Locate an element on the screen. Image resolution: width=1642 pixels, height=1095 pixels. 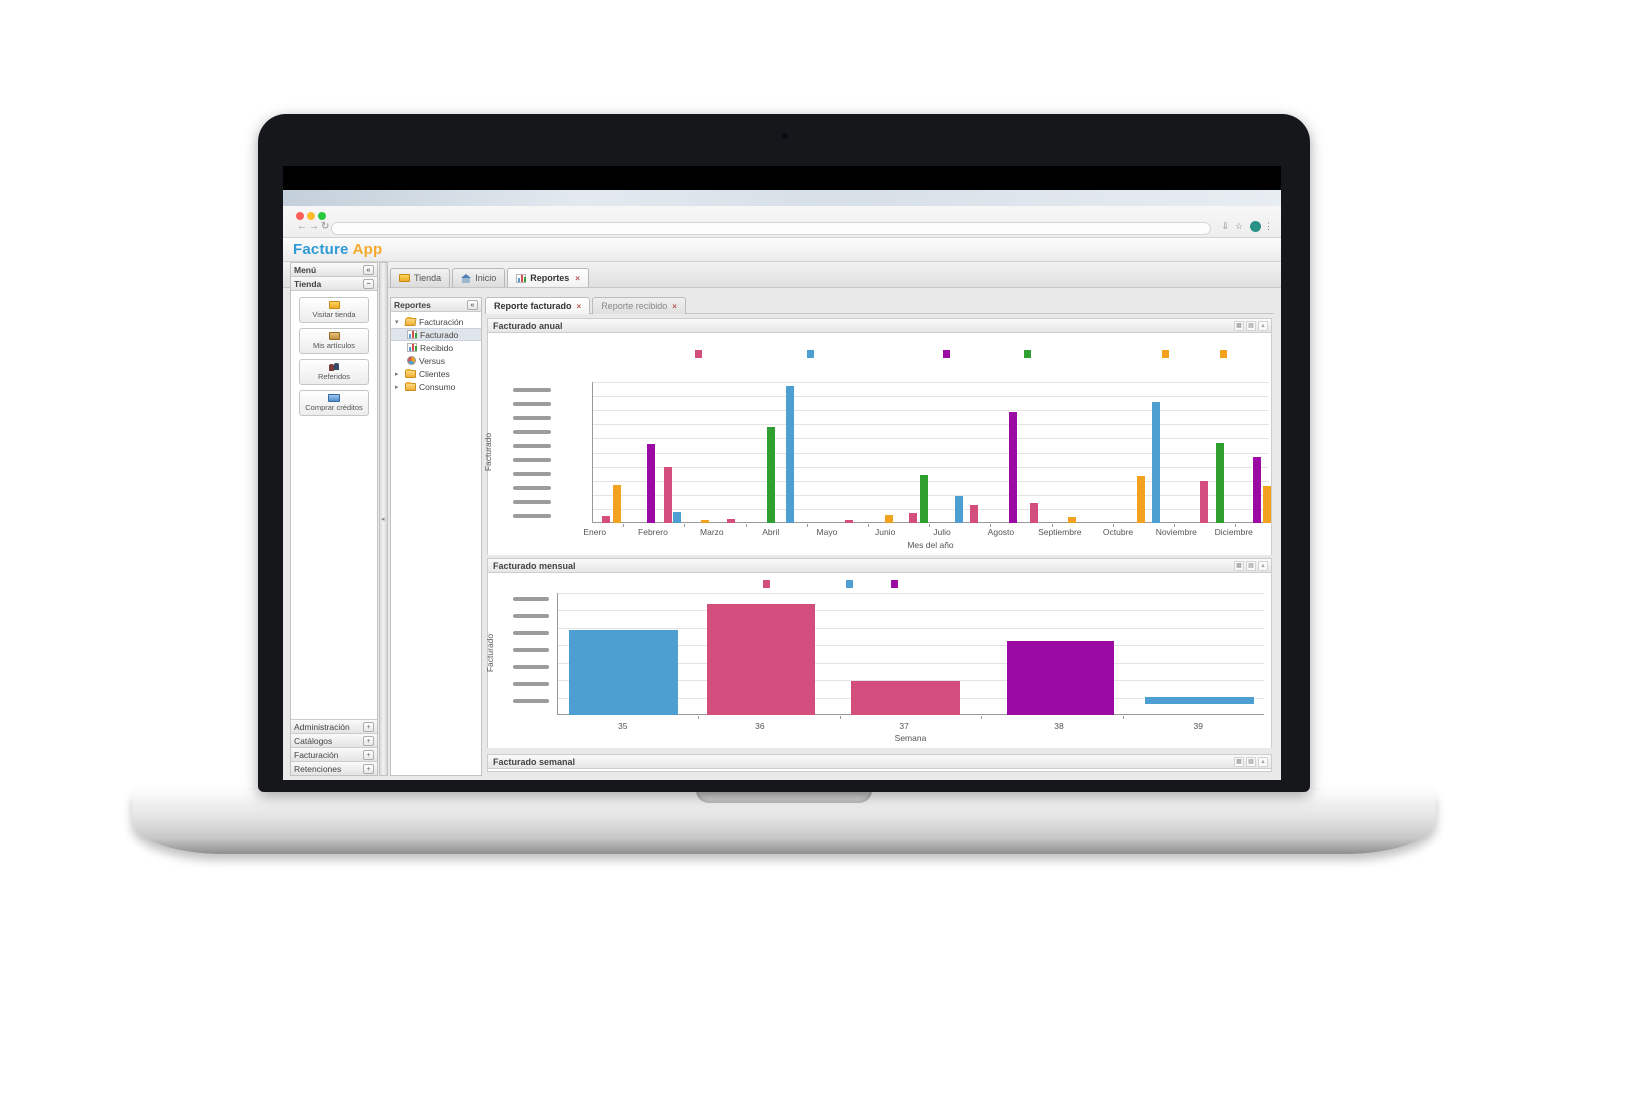
articles-icon is located at coordinates (334, 336).